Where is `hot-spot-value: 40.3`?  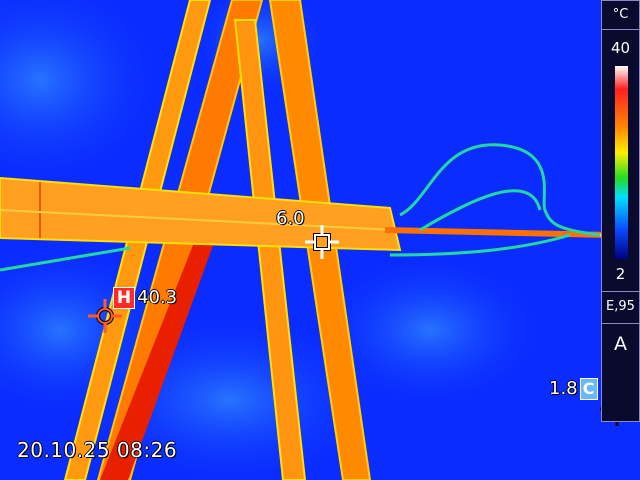 hot-spot-value: 40.3 is located at coordinates (157, 297).